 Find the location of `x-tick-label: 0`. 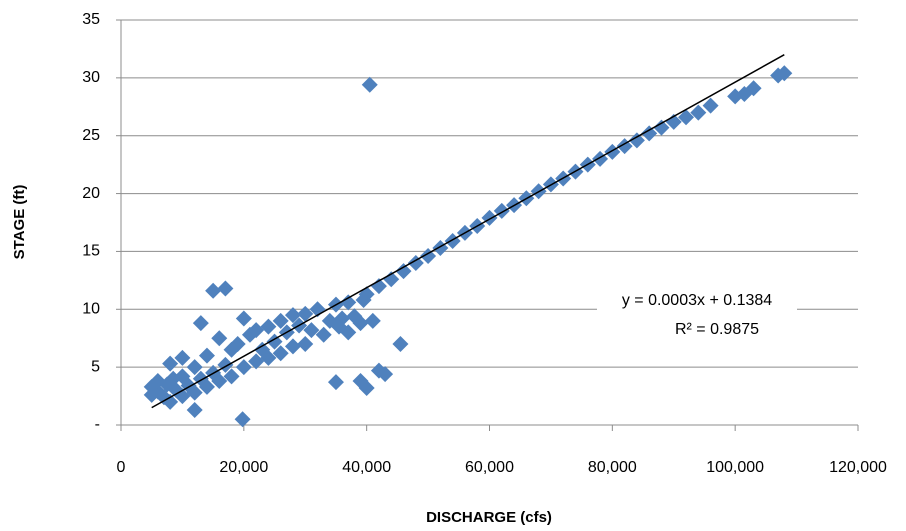

x-tick-label: 0 is located at coordinates (121, 467).